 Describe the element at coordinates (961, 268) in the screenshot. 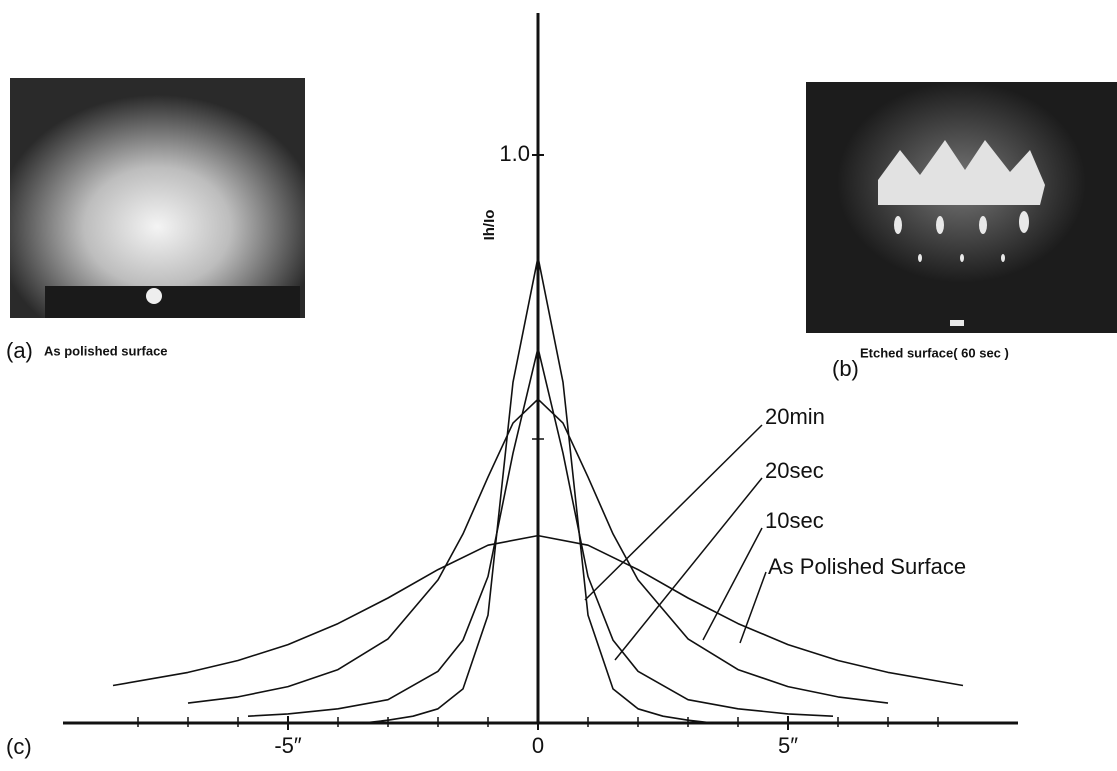

I see `photo-b-spots` at that location.